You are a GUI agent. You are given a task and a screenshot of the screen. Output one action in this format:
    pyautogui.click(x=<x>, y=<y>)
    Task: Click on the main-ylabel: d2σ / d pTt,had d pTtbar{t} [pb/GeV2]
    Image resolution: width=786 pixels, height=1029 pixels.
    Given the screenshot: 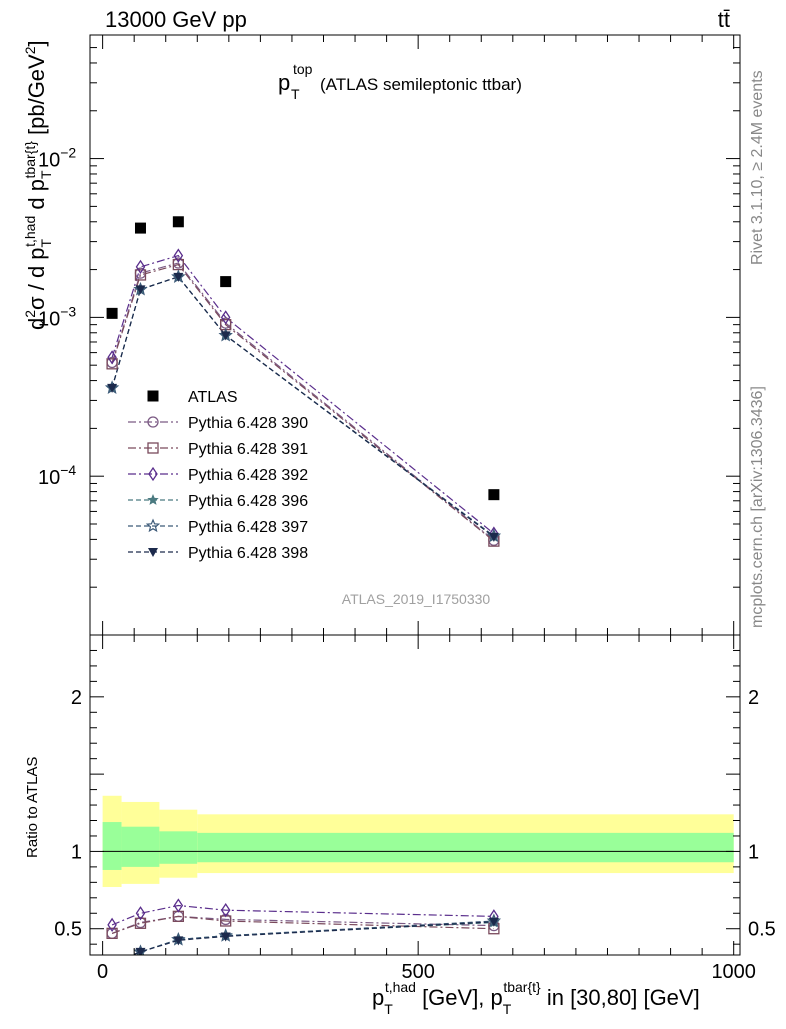 What is the action you would take?
    pyautogui.click(x=38, y=185)
    